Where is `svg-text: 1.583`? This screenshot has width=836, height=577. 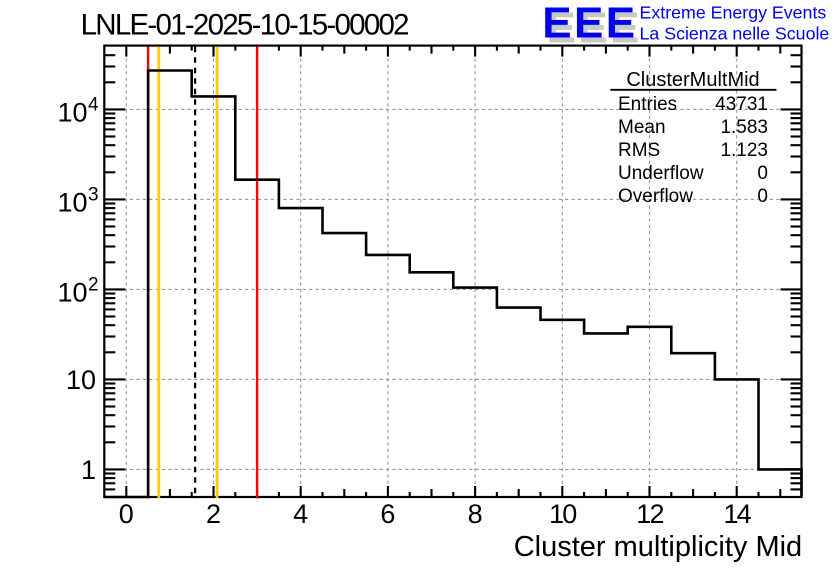 svg-text: 1.583 is located at coordinates (744, 127).